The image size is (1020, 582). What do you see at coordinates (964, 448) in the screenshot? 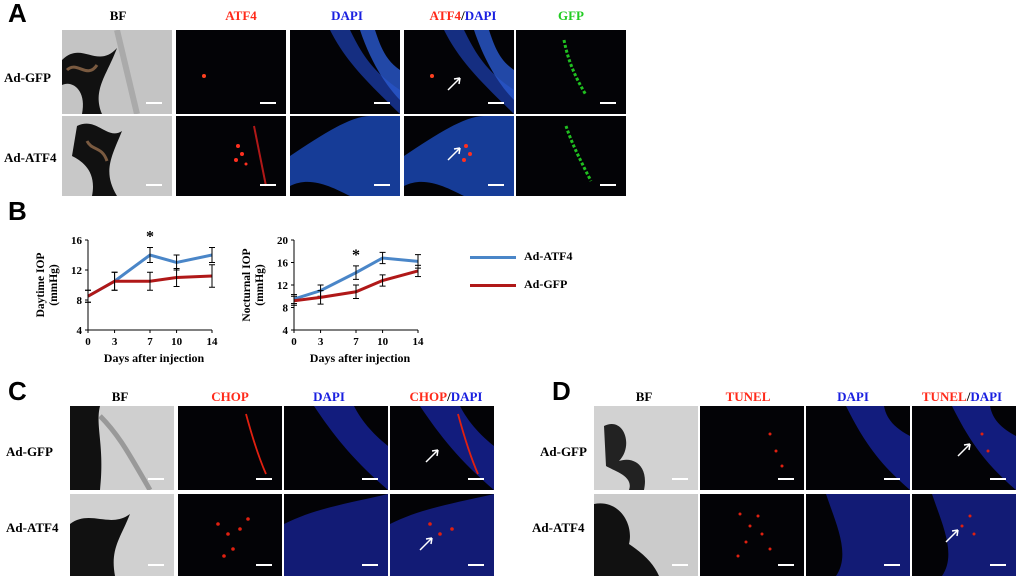
I see `micrograph-d-merge-gfp` at bounding box center [964, 448].